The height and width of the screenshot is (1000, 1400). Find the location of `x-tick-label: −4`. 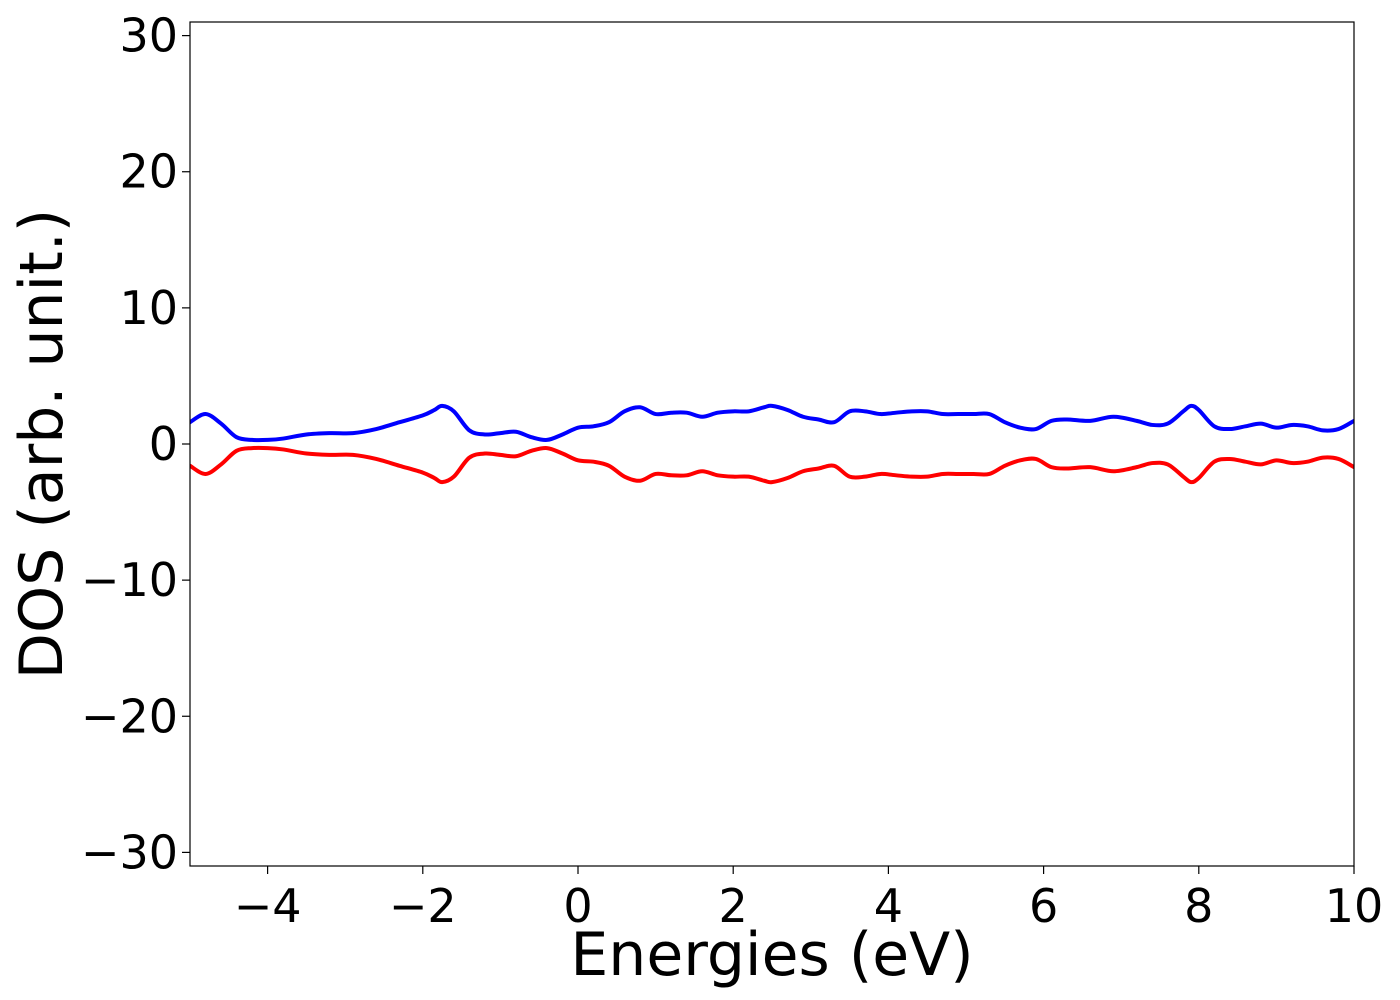

x-tick-label: −4 is located at coordinates (268, 906).